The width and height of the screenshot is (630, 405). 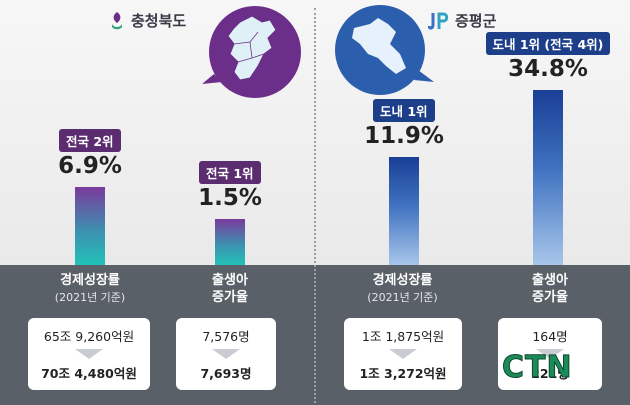 What do you see at coordinates (404, 211) in the screenshot?
I see `jeungpyeong-growth-bar` at bounding box center [404, 211].